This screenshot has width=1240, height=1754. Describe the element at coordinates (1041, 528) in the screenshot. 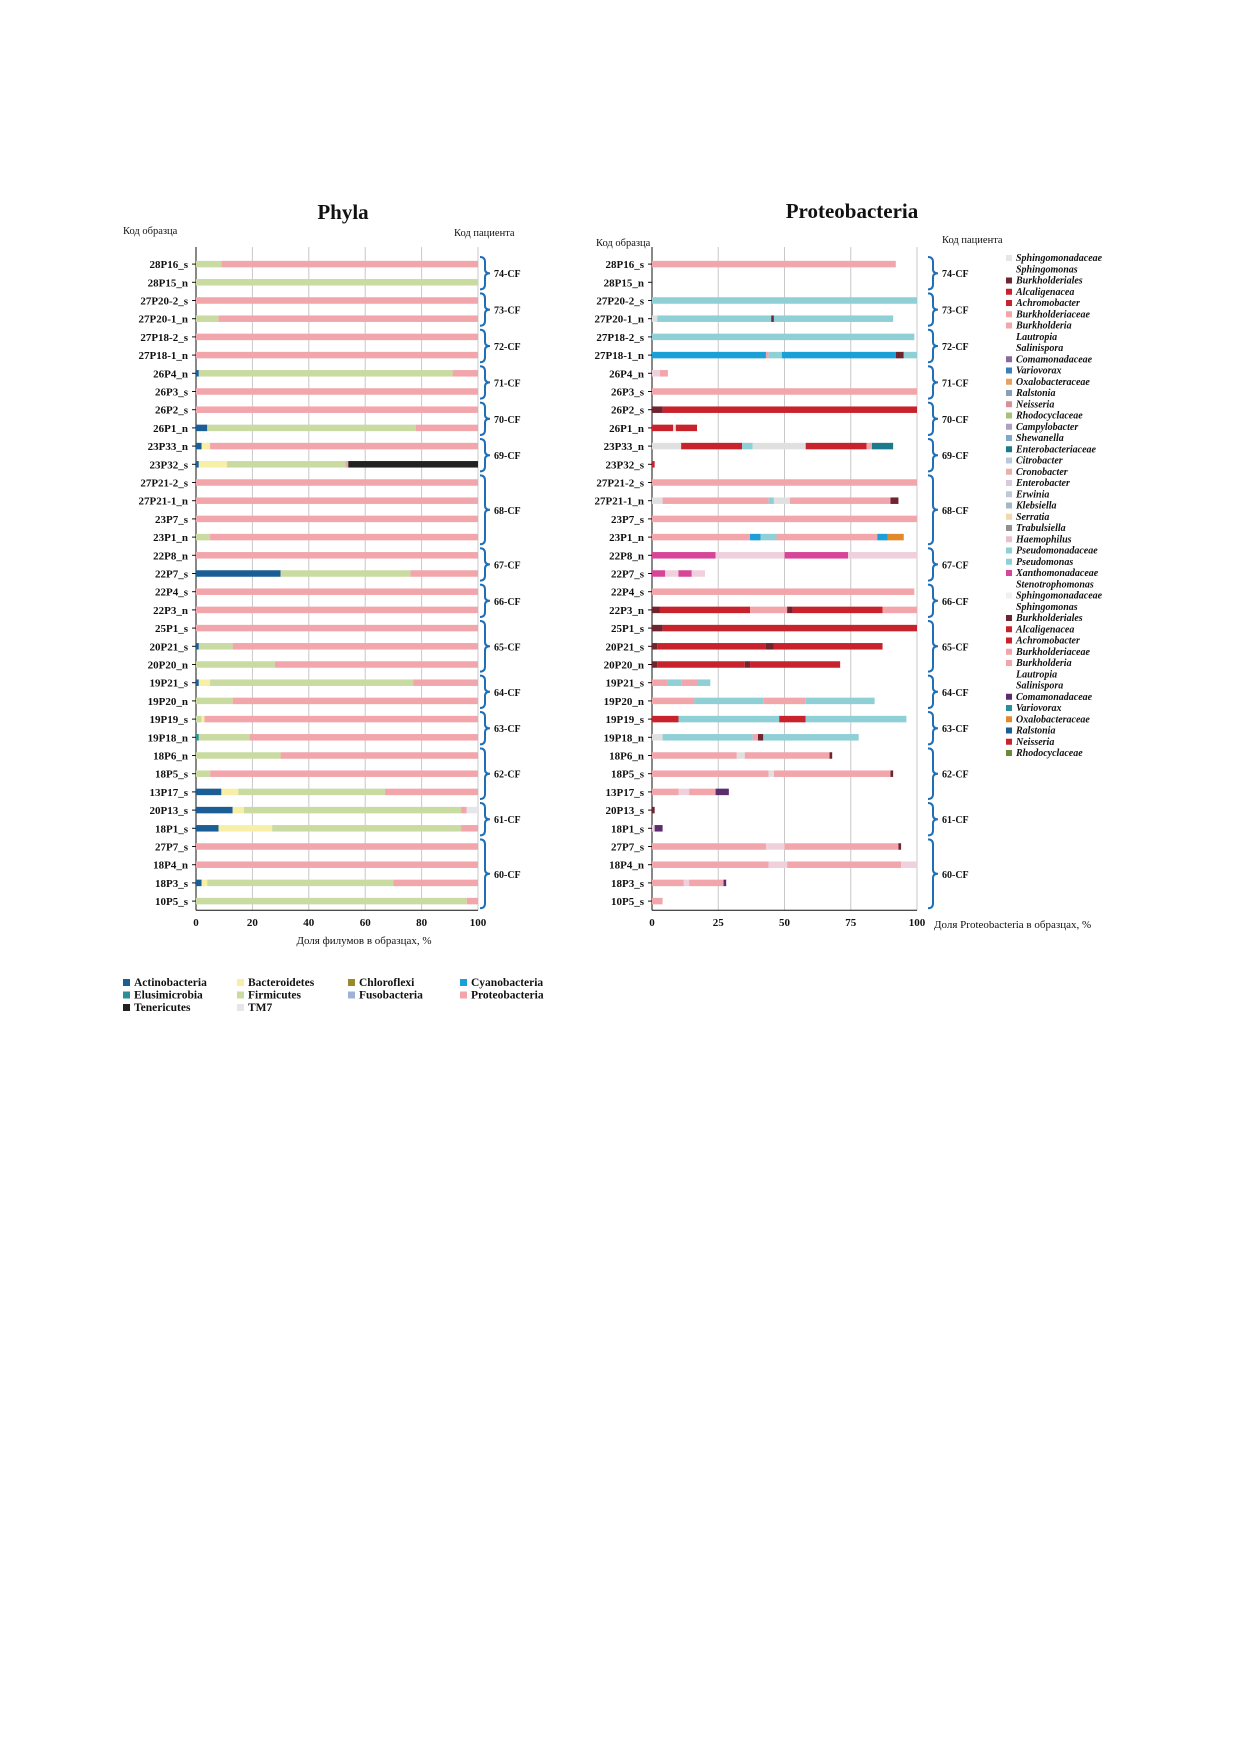

I see `legend-label: Trabulsiella` at that location.